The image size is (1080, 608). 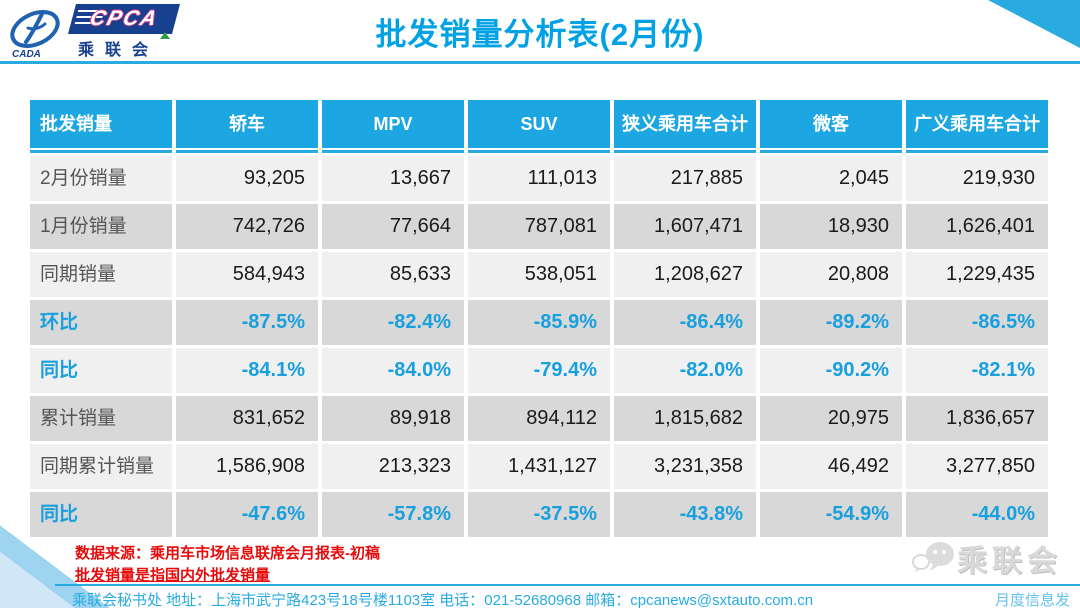 What do you see at coordinates (247, 178) in the screenshot?
I see `value-cell: 93,205` at bounding box center [247, 178].